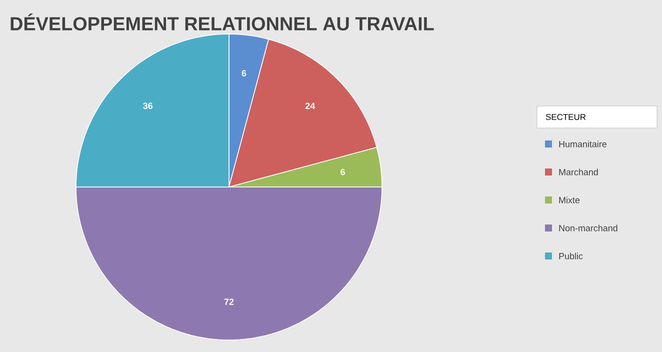  Describe the element at coordinates (229, 301) in the screenshot. I see `data-label: 72` at that location.